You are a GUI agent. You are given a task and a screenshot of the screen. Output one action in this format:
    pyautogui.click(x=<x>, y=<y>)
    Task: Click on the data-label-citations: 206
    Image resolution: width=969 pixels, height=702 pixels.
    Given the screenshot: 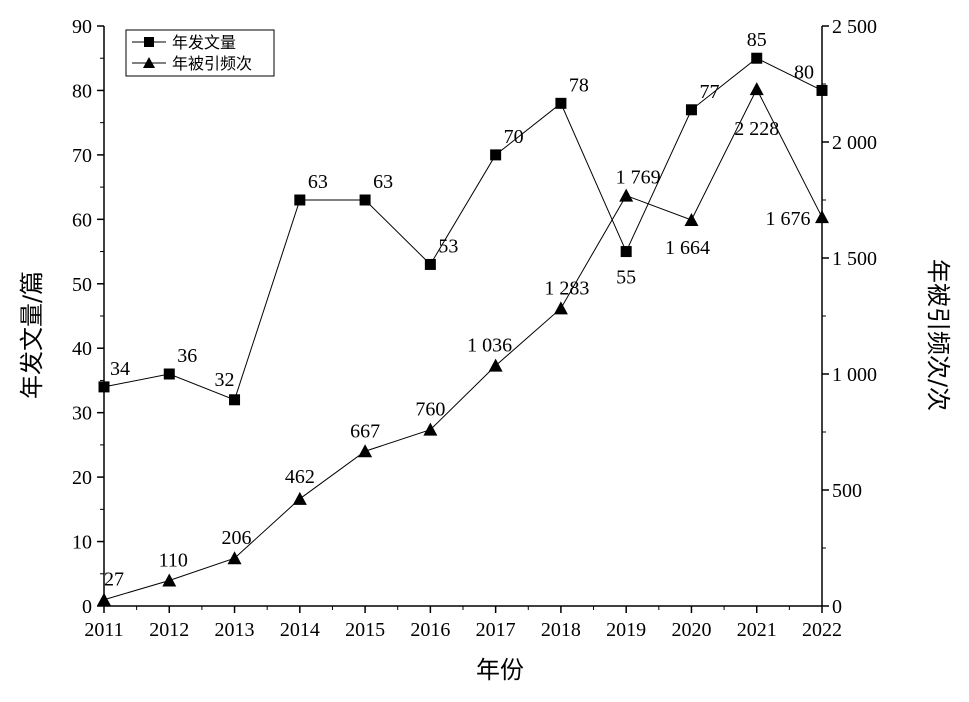 What is the action you would take?
    pyautogui.click(x=237, y=538)
    